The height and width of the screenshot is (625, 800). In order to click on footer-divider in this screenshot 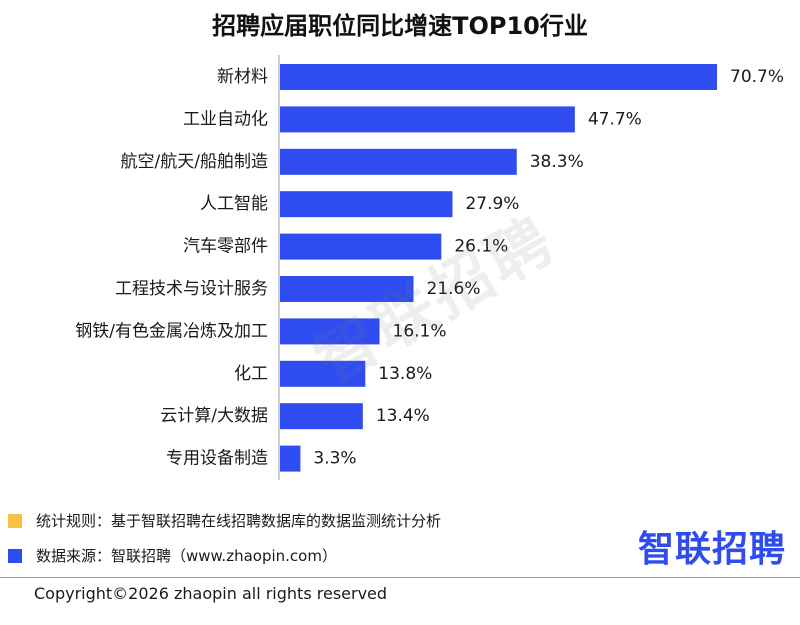, I will do `click(400, 577)`.